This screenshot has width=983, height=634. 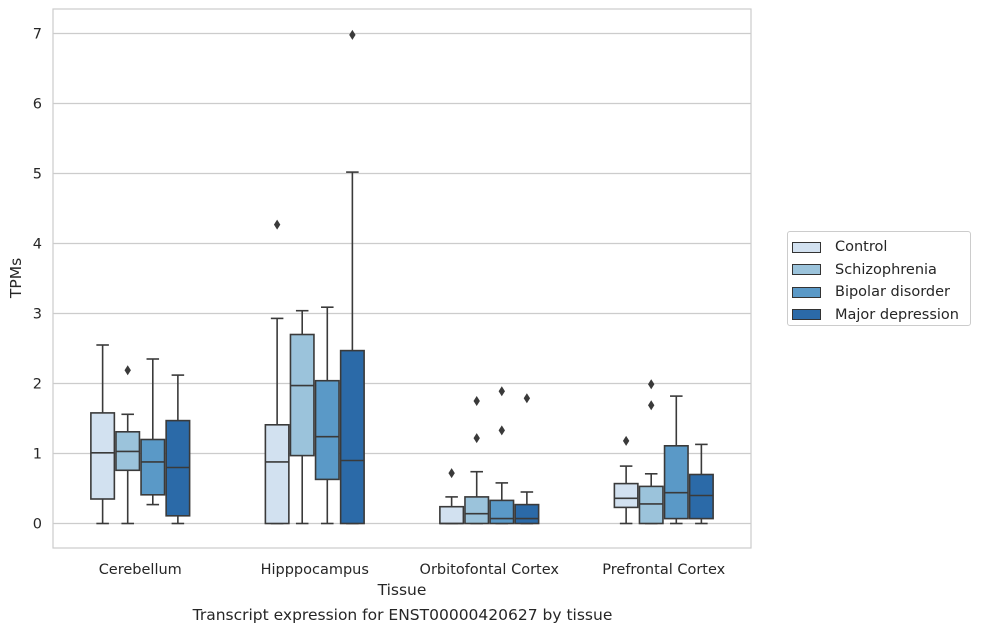 I want to click on y-tick-label: 6, so click(x=37, y=105).